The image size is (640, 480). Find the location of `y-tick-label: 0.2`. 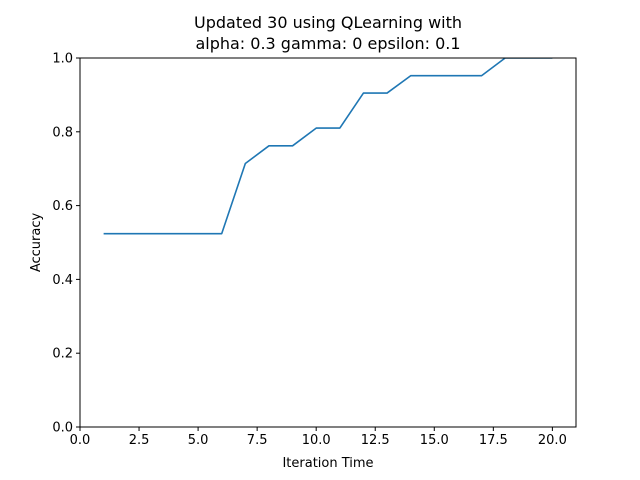

y-tick-label: 0.2 is located at coordinates (62, 354).